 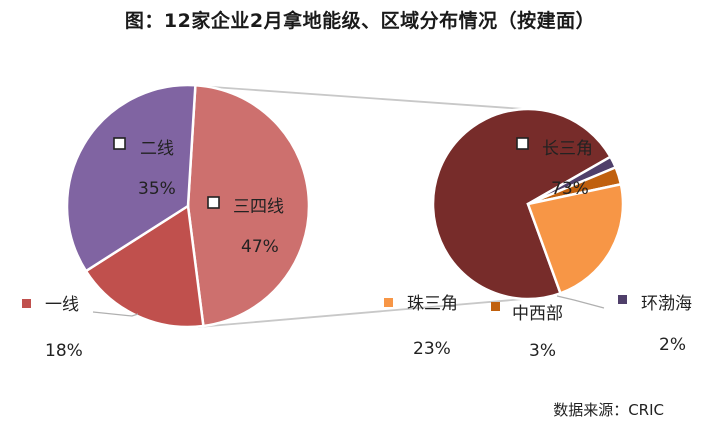 I want to click on legend-swatch-zhong-xi-bu, so click(x=495, y=306).